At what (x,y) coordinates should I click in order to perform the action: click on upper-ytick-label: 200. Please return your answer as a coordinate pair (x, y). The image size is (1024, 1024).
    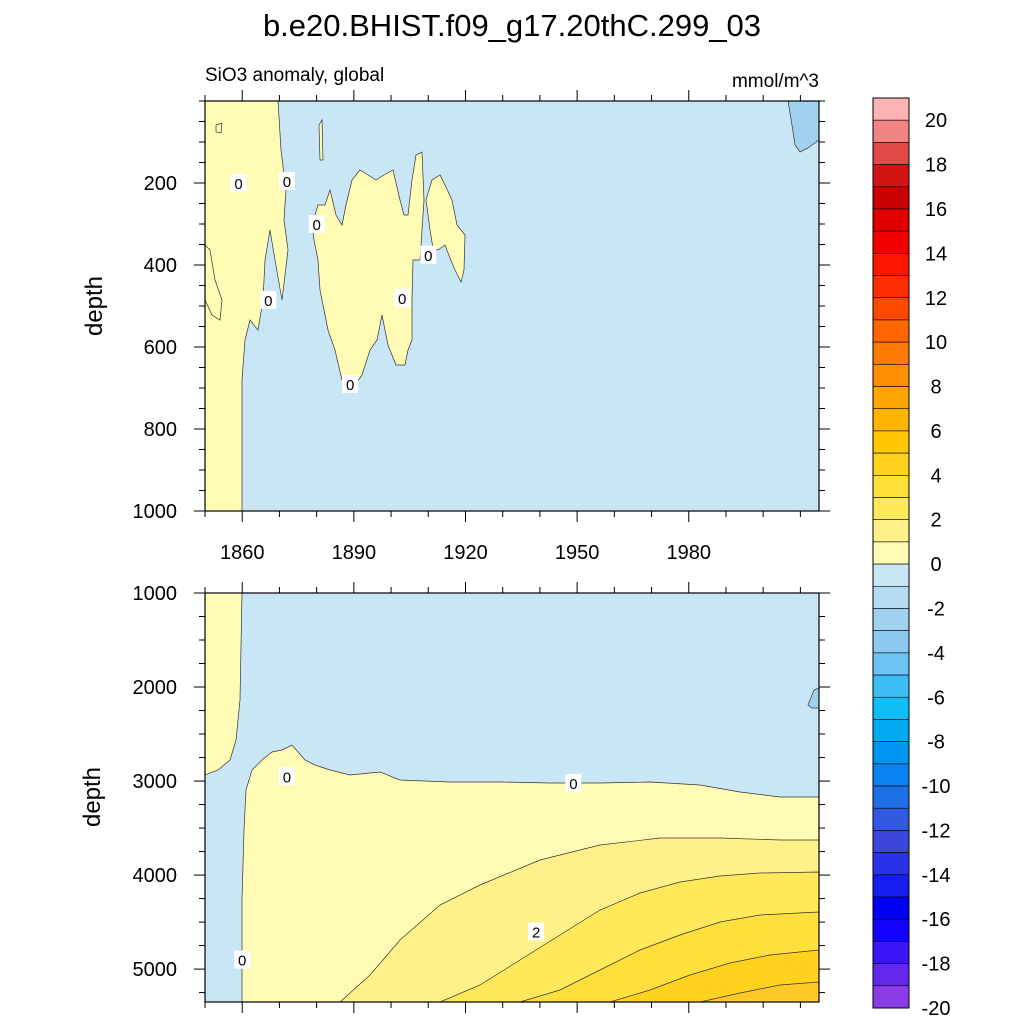
    Looking at the image, I should click on (160, 184).